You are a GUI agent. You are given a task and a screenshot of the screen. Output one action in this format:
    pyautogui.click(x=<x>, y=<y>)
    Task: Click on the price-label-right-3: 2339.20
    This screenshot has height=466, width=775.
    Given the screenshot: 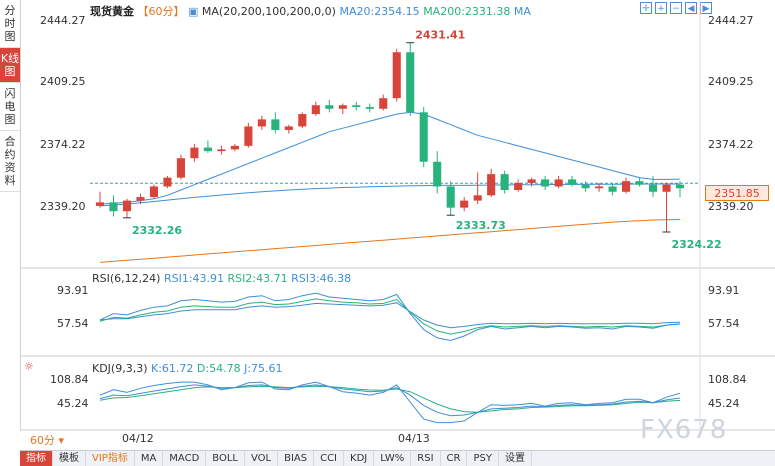 What is the action you would take?
    pyautogui.click(x=731, y=206)
    